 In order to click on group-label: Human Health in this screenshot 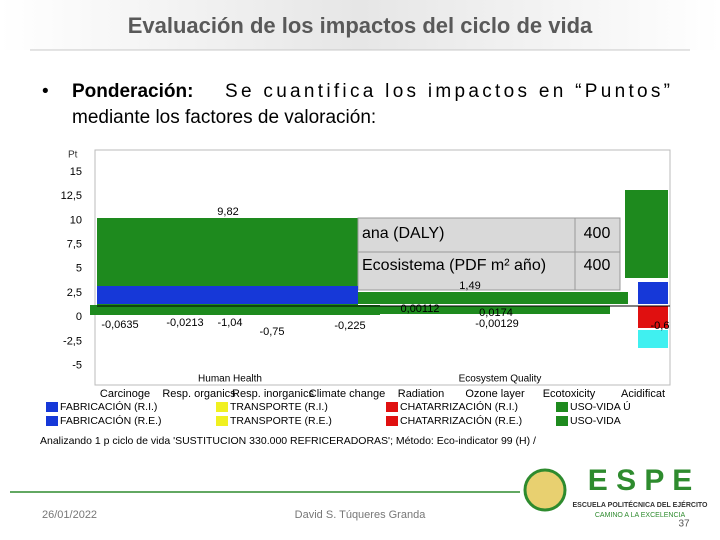, I will do `click(230, 379)`.